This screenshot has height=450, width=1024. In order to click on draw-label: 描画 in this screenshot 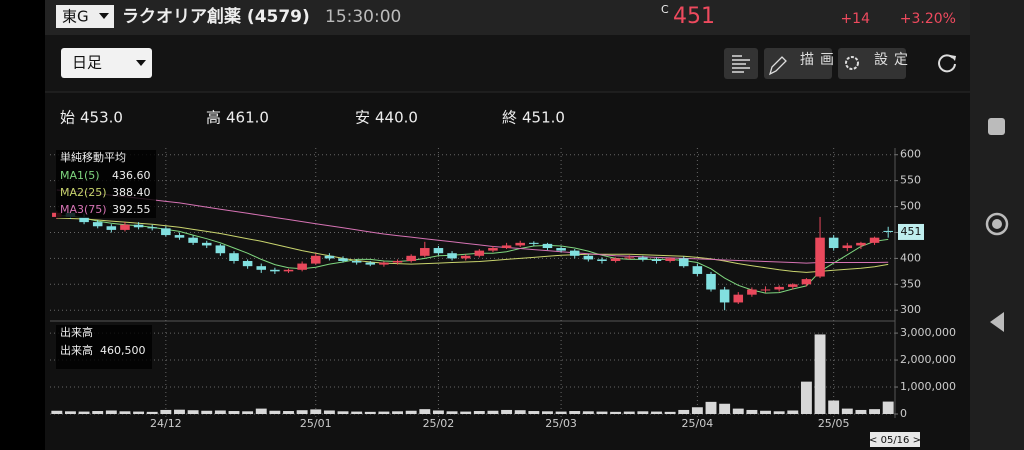, I will do `click(820, 60)`.